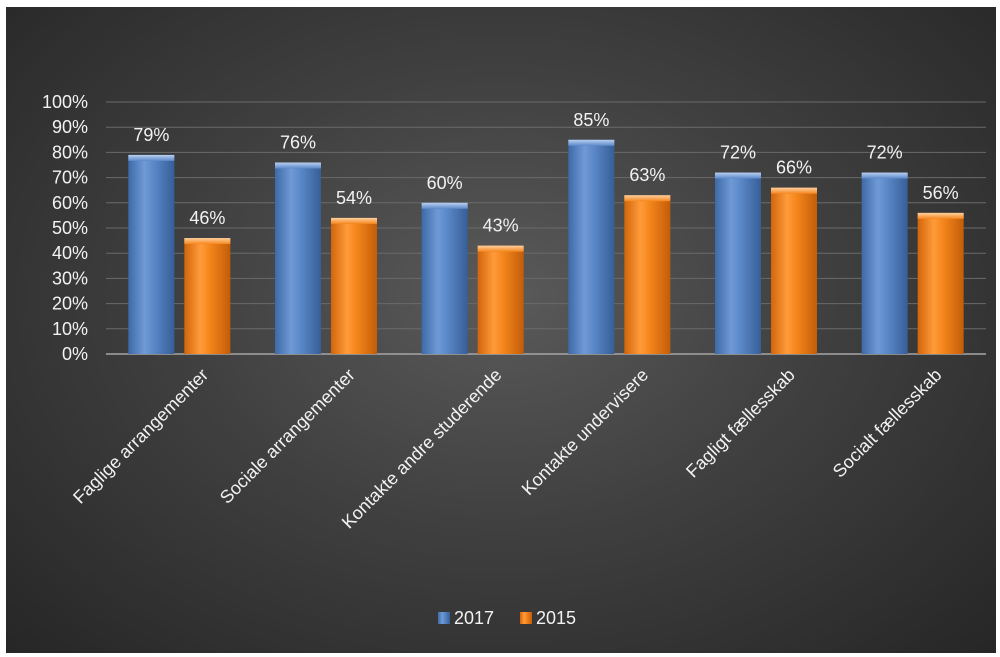 This screenshot has height=657, width=1000. Describe the element at coordinates (70, 152) in the screenshot. I see `y-tick-label: 80%` at that location.